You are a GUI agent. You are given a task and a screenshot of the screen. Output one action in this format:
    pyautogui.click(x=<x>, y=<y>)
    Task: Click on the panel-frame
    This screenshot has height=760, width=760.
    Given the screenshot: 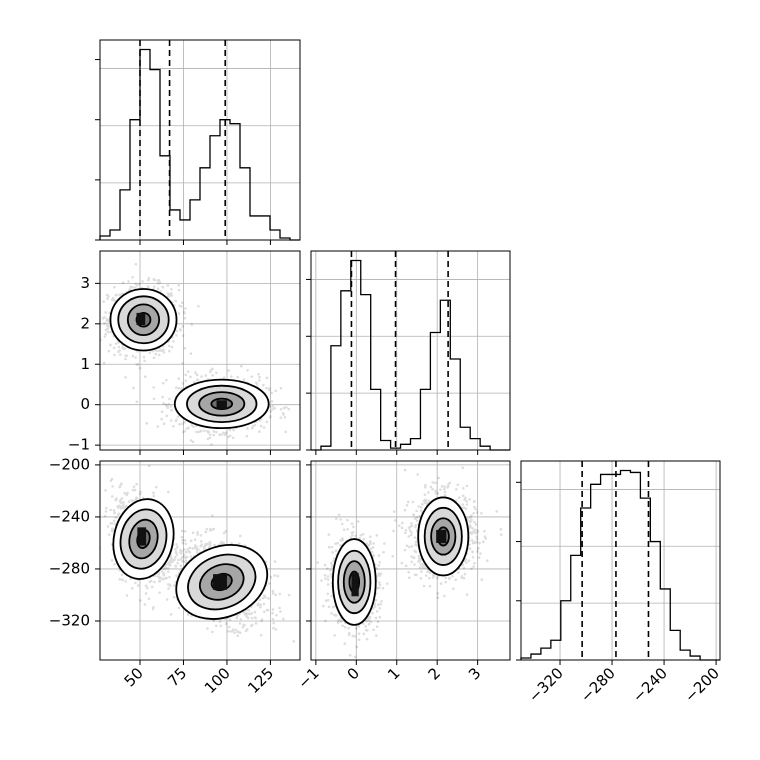 What is the action you would take?
    pyautogui.click(x=200, y=560)
    